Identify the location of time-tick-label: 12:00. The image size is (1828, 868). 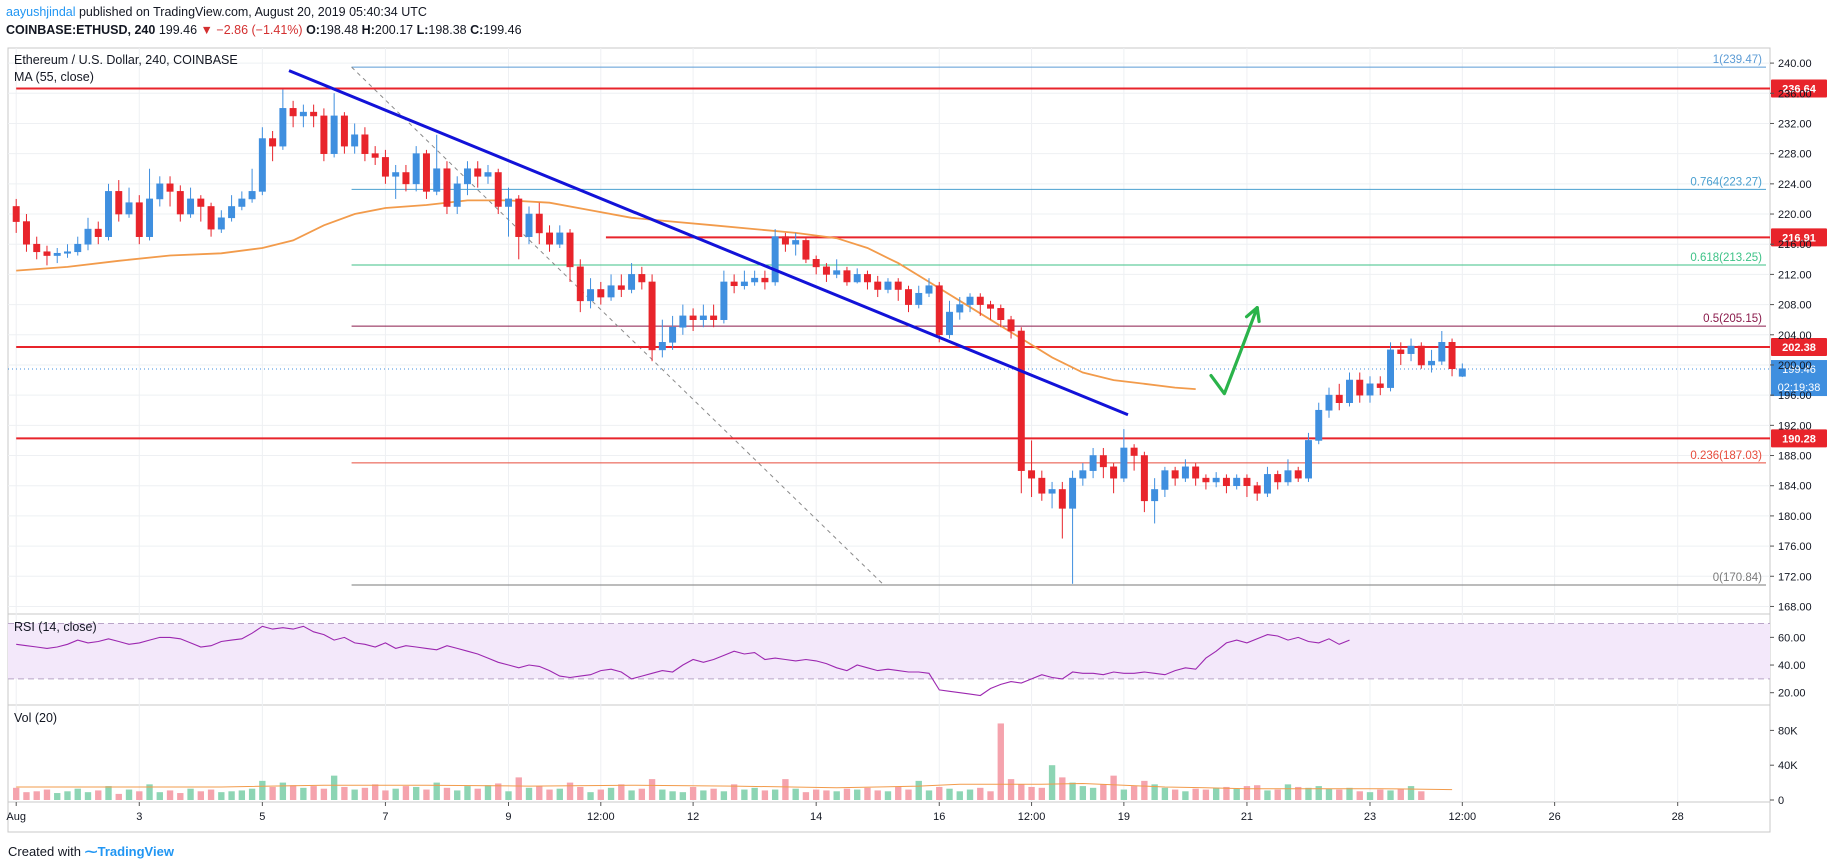
(1463, 817).